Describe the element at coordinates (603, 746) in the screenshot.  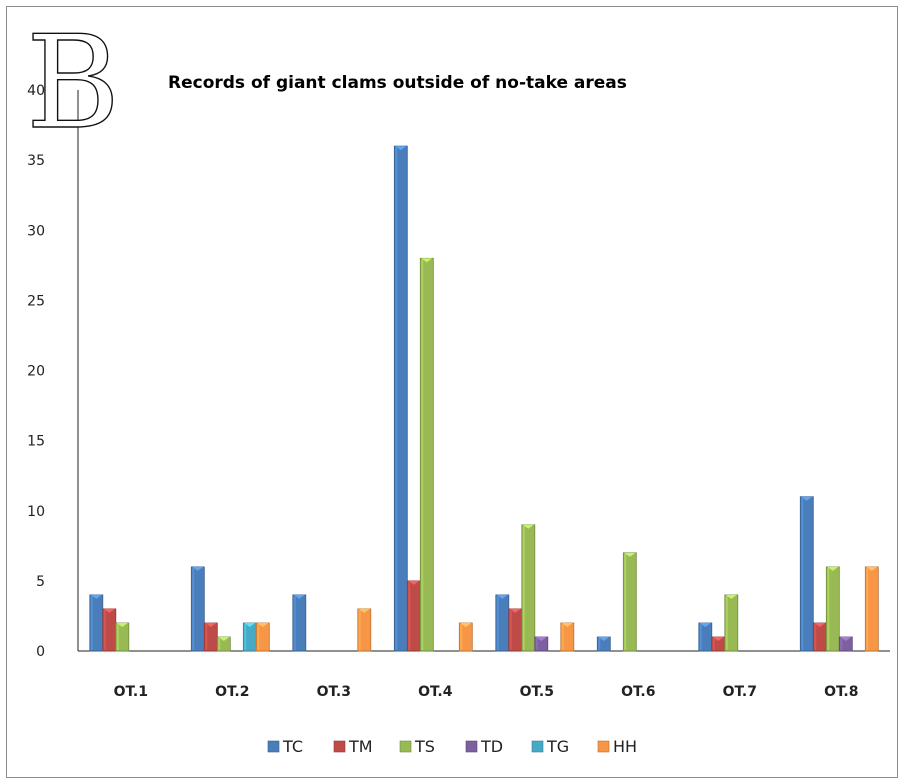
I see `legend-swatch-hh` at that location.